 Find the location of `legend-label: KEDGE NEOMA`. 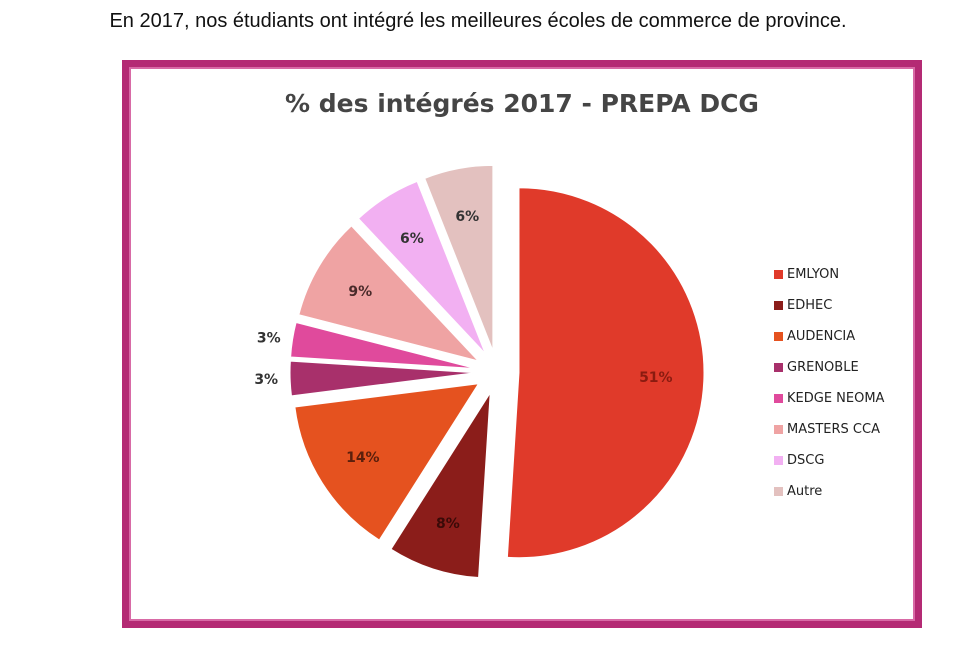

legend-label: KEDGE NEOMA is located at coordinates (836, 398).